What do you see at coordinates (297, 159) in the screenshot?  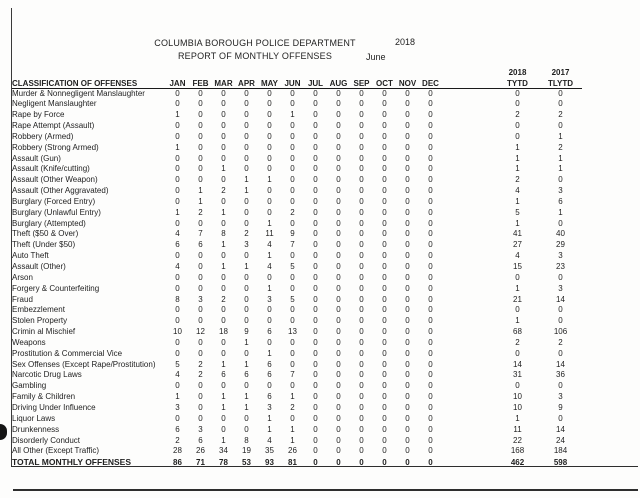 I see `offense-row: Assault (Gun) 0 0 0 0 0 0 0 0 0 0 0 0 1 1` at bounding box center [297, 159].